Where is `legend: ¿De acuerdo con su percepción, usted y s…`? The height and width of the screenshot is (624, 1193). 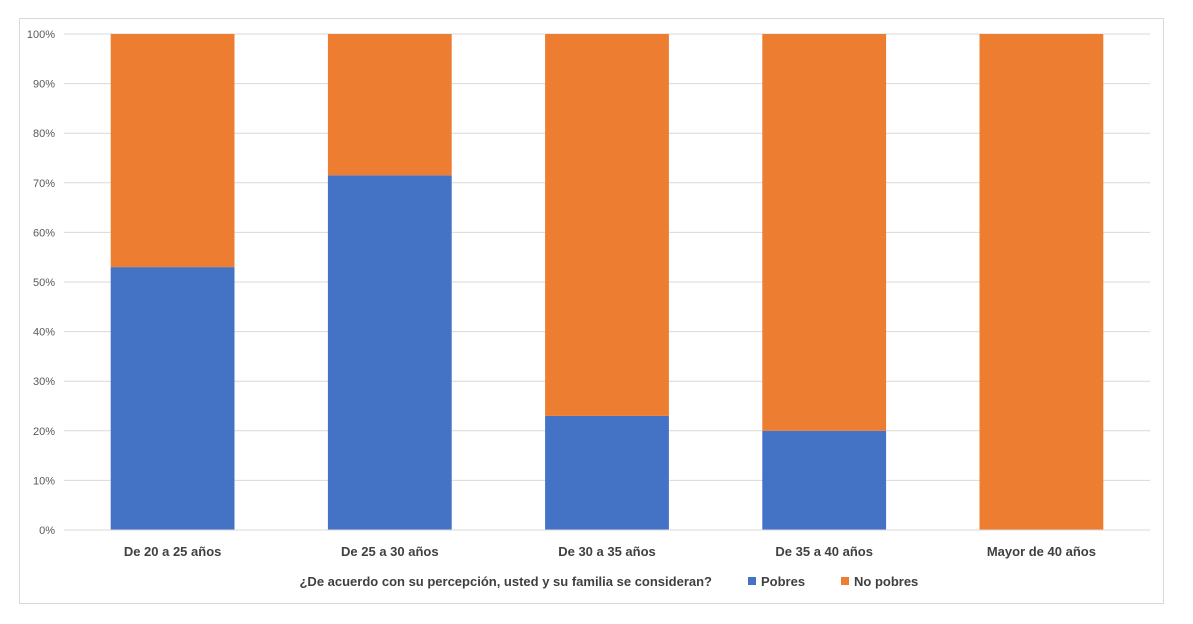 legend: ¿De acuerdo con su percepción, usted y s… is located at coordinates (608, 581).